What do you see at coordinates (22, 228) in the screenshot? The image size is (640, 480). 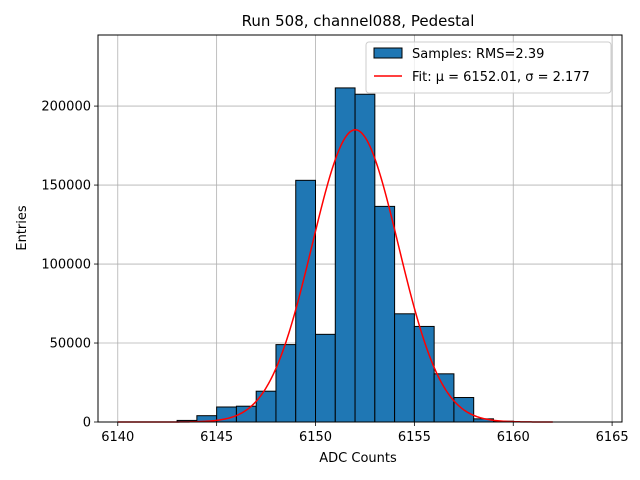 I see `y-axis-title: Entries` at bounding box center [22, 228].